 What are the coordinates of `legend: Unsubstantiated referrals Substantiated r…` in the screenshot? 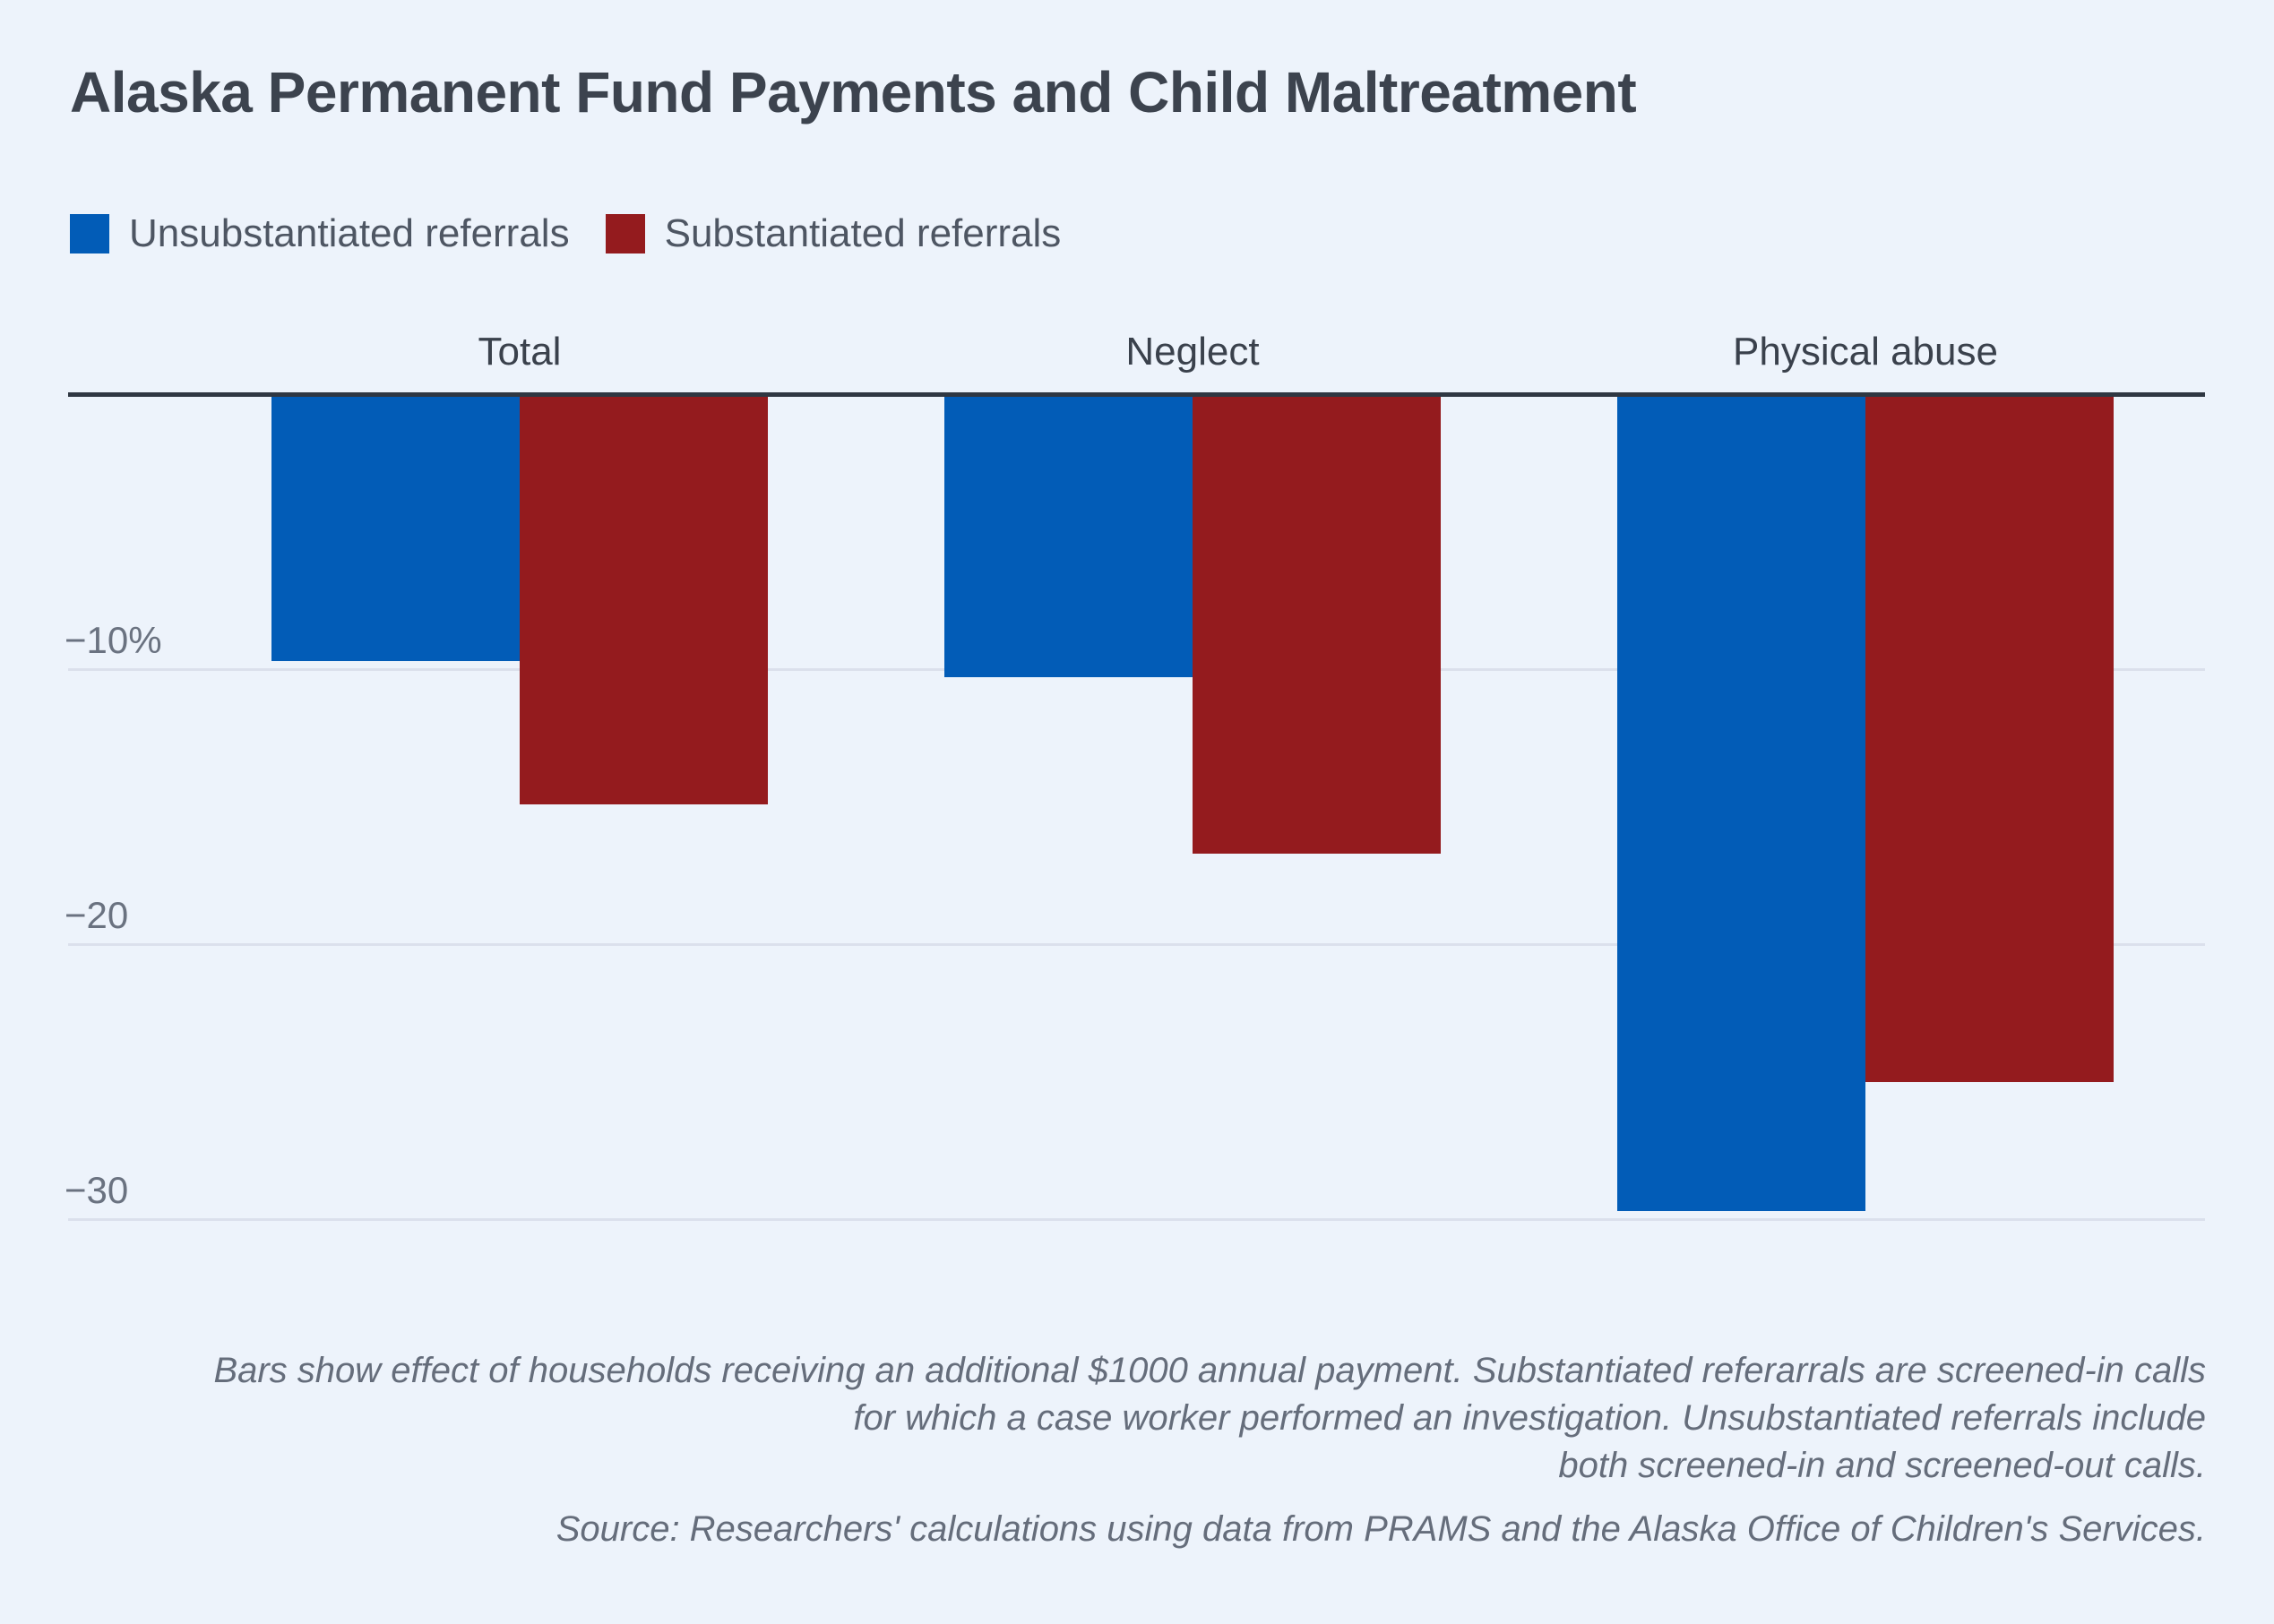 It's located at (565, 234).